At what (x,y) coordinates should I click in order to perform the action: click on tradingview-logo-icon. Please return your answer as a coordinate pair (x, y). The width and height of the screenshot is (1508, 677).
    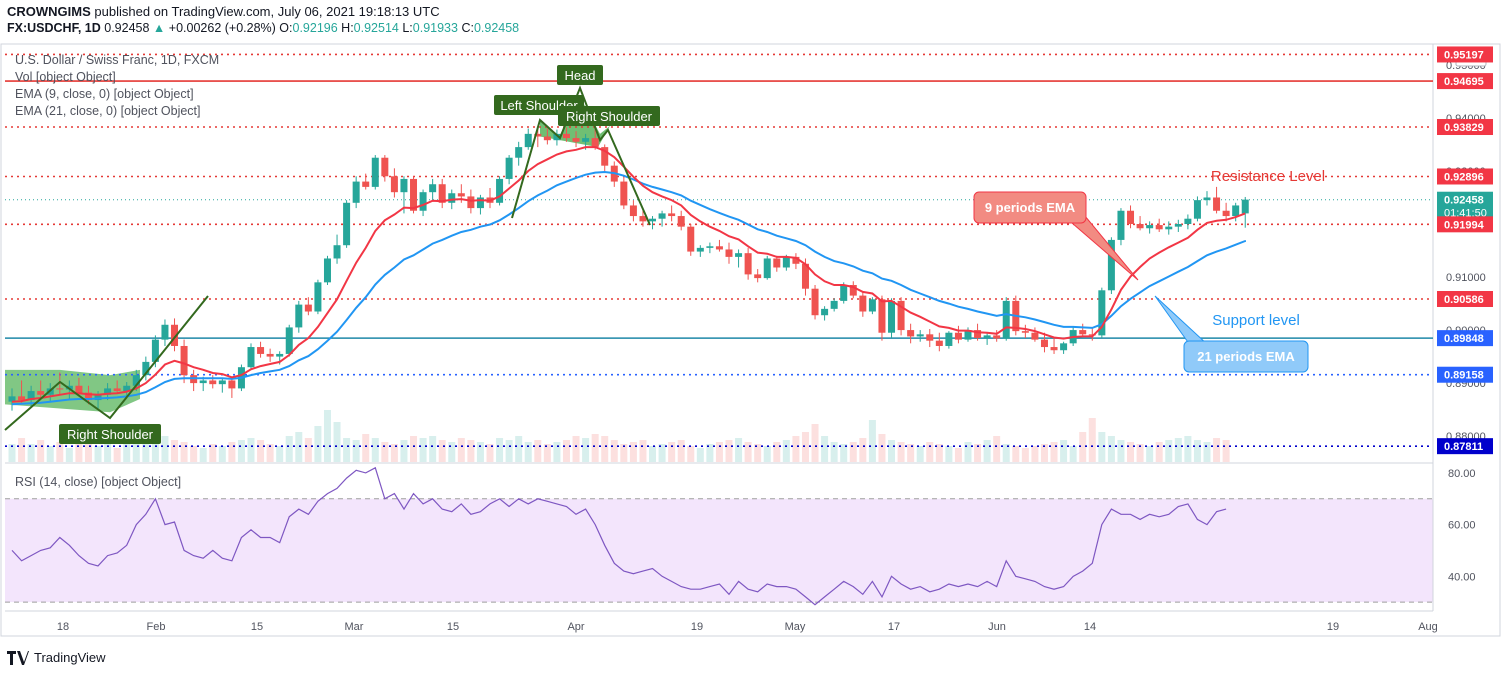
    Looking at the image, I should click on (18, 657).